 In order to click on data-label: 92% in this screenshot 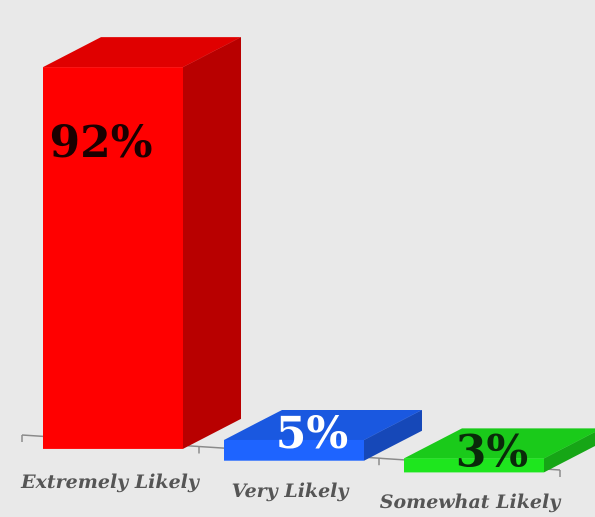, I will do `click(100, 142)`.